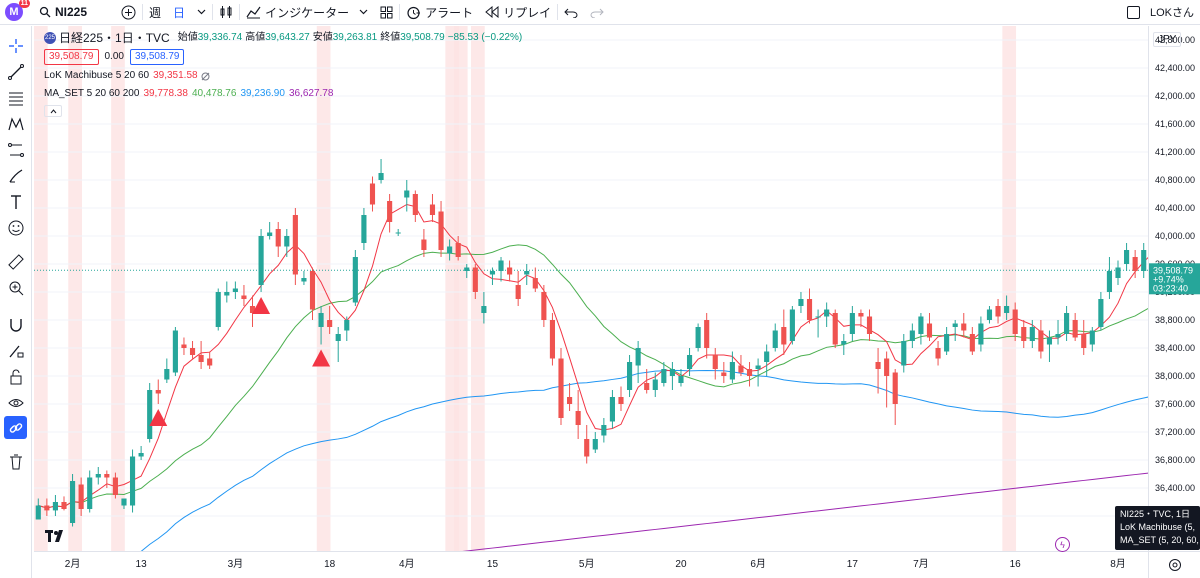 Image resolution: width=1200 pixels, height=578 pixels. I want to click on currency-selector: JPY, so click(1167, 39).